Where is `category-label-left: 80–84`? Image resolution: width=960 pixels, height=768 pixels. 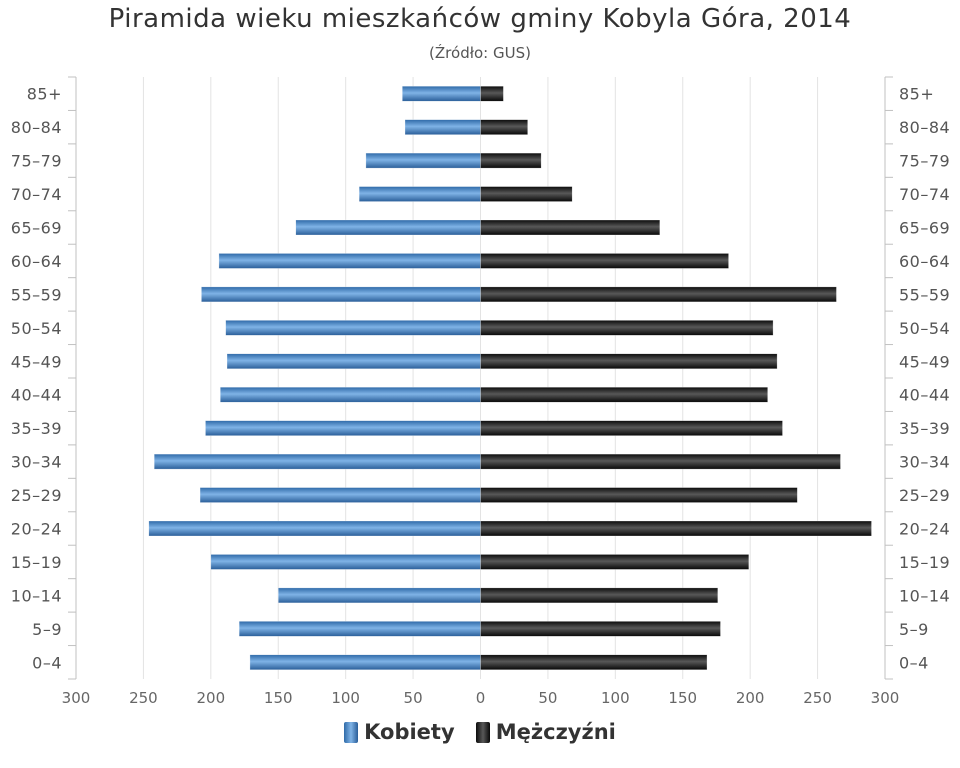 category-label-left: 80–84 is located at coordinates (36, 127).